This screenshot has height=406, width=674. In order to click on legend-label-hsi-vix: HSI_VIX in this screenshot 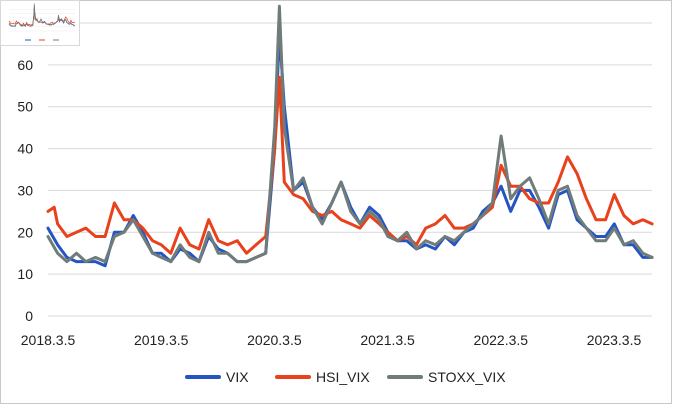, I will do `click(343, 377)`.